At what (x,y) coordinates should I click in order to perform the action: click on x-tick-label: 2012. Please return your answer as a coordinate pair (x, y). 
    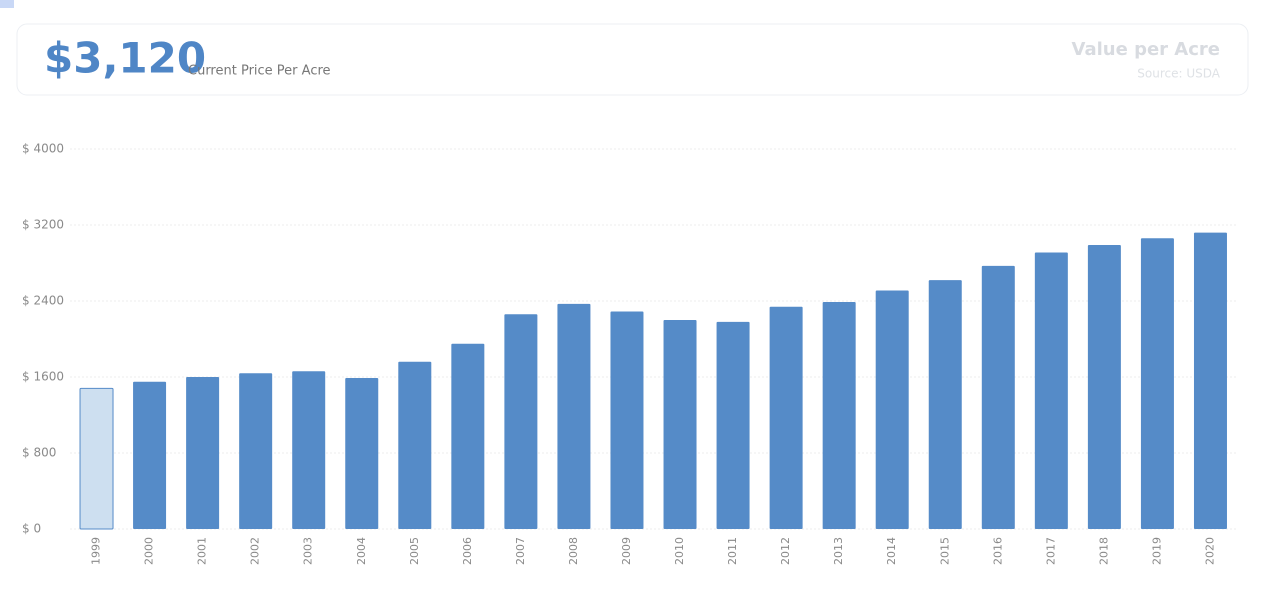
    Looking at the image, I should click on (785, 551).